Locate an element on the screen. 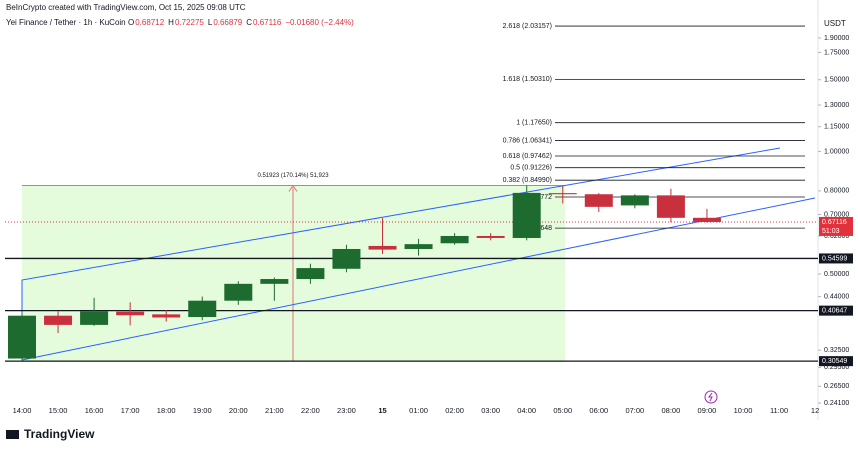 This screenshot has height=451, width=860. ohlc-key: H is located at coordinates (171, 22).